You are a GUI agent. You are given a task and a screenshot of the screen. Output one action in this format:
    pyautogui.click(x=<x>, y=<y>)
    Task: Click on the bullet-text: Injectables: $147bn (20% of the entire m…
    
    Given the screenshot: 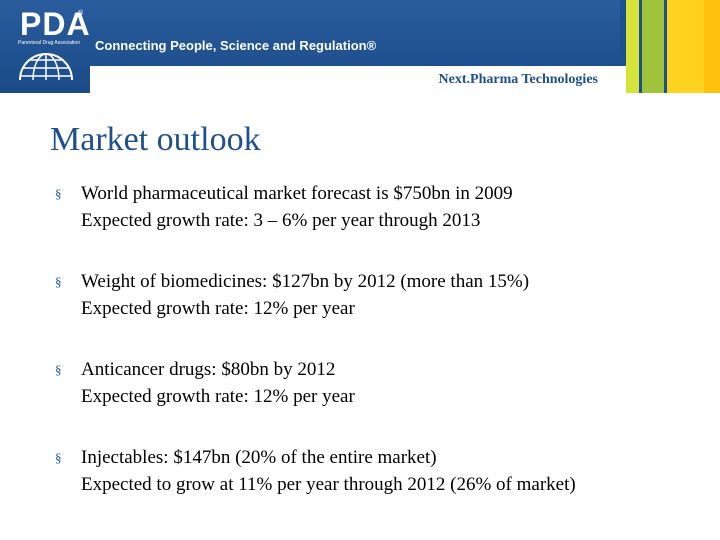 What is the action you would take?
    pyautogui.click(x=259, y=457)
    